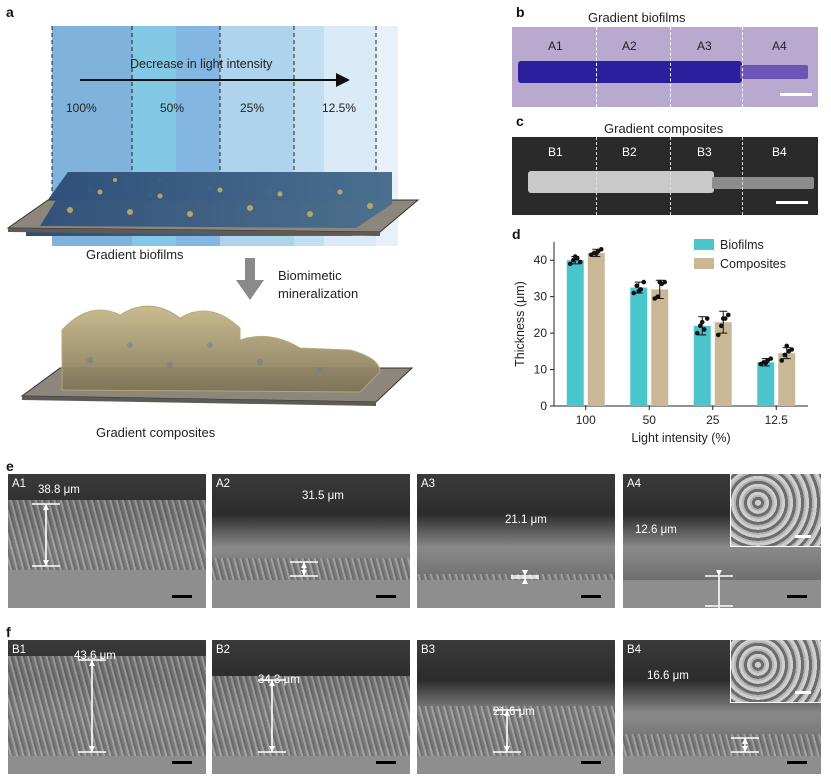 The image size is (831, 783). Describe the element at coordinates (520, 121) in the screenshot. I see `panel-c-label: c` at that location.